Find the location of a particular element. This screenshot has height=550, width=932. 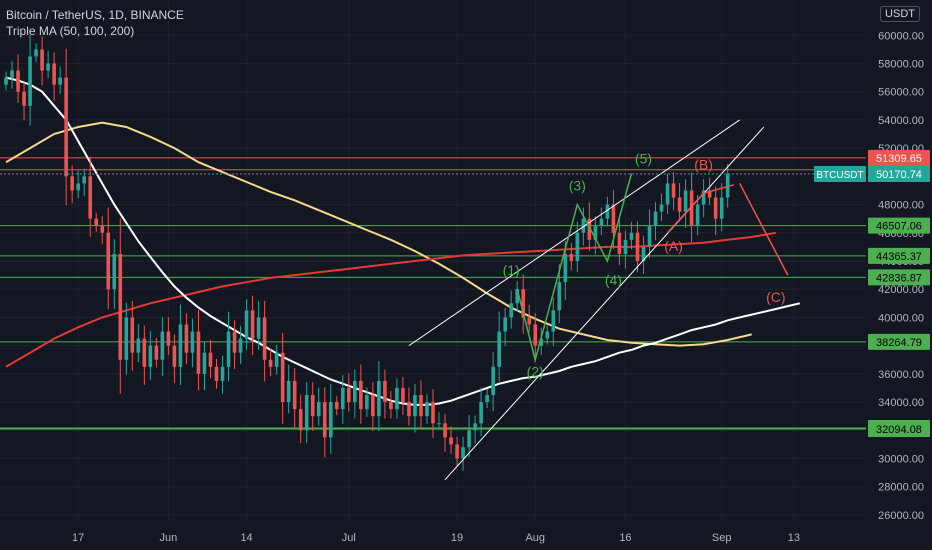

y-tick-label: 56000.00 is located at coordinates (901, 93).